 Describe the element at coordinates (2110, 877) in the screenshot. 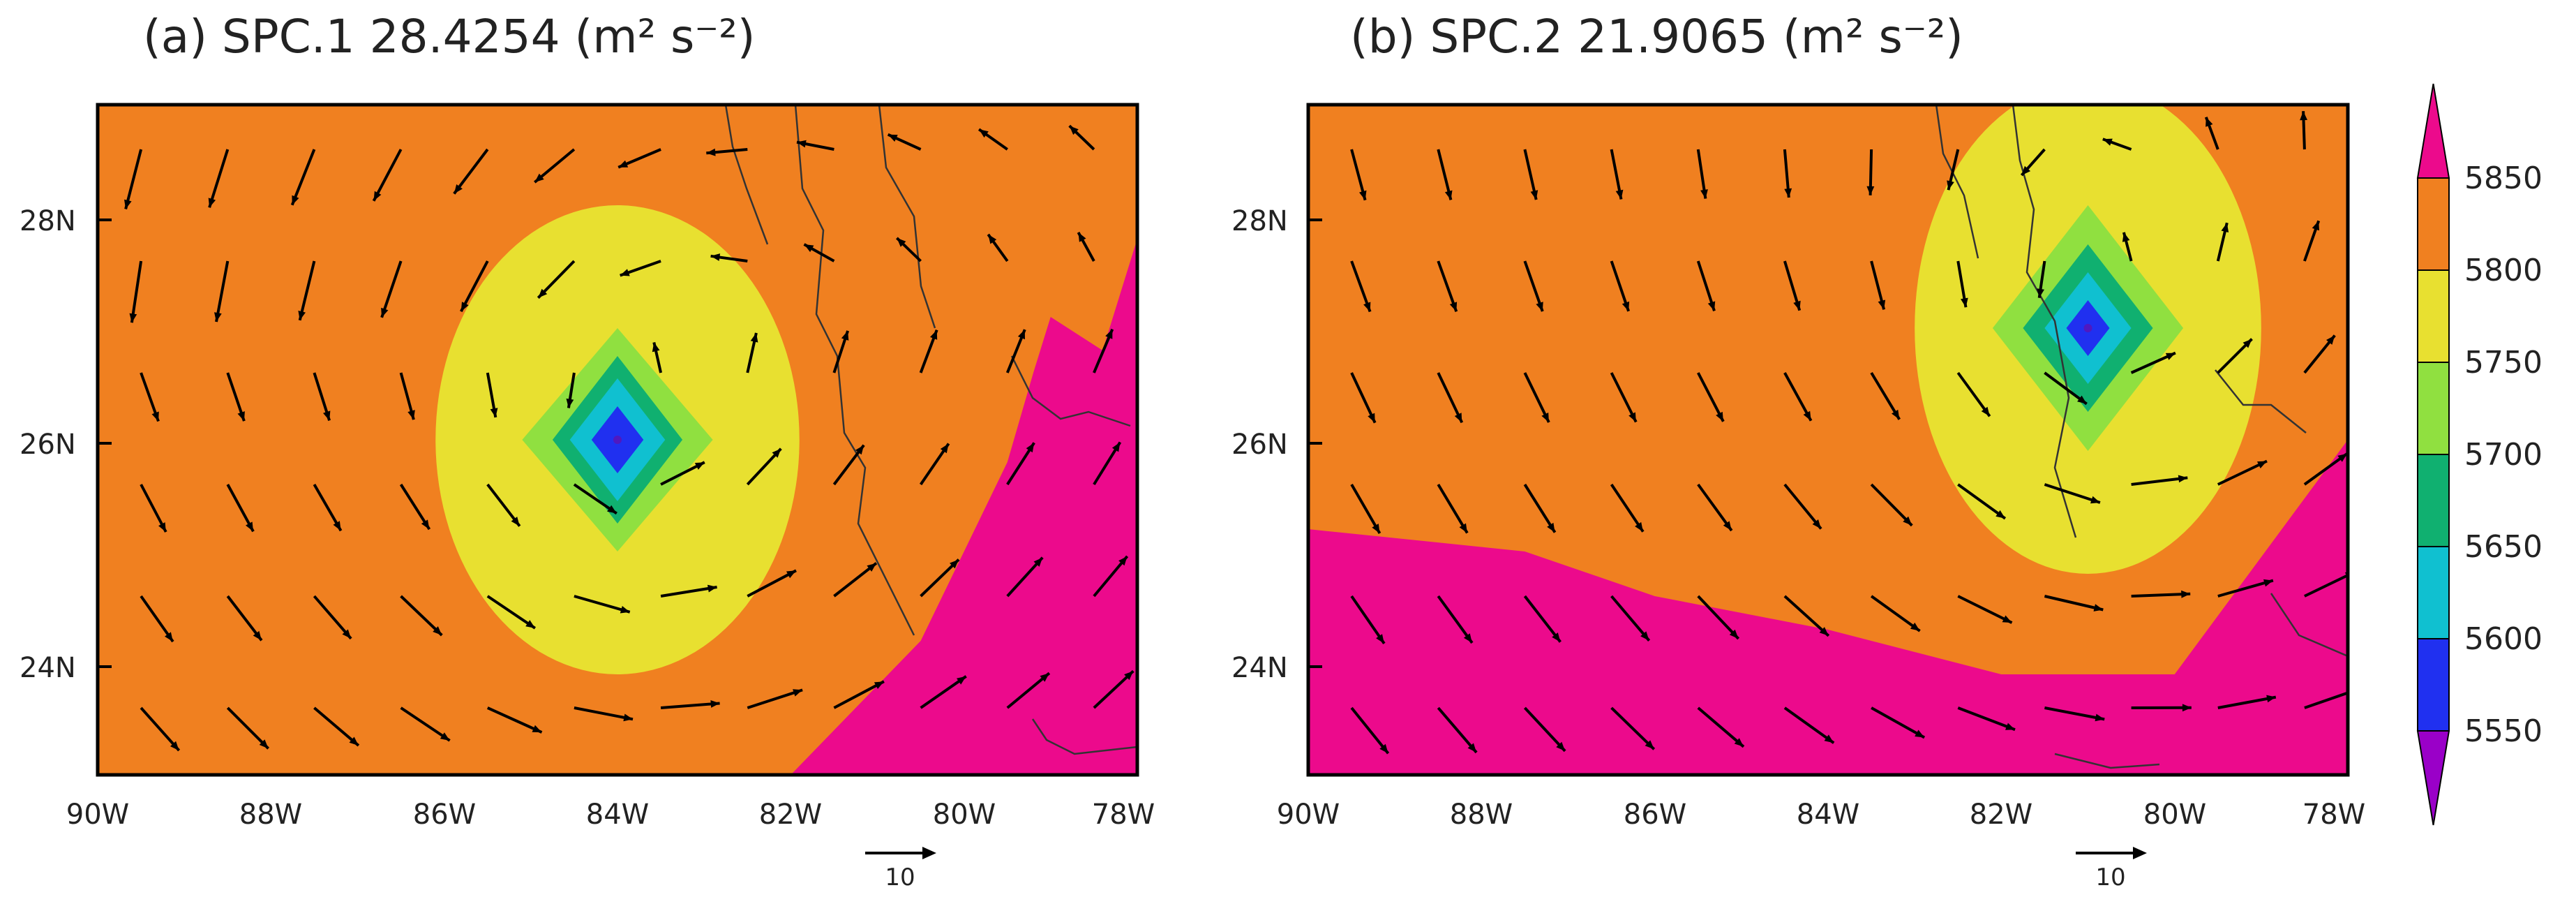

I see `panel-b-reference-label: 10` at that location.